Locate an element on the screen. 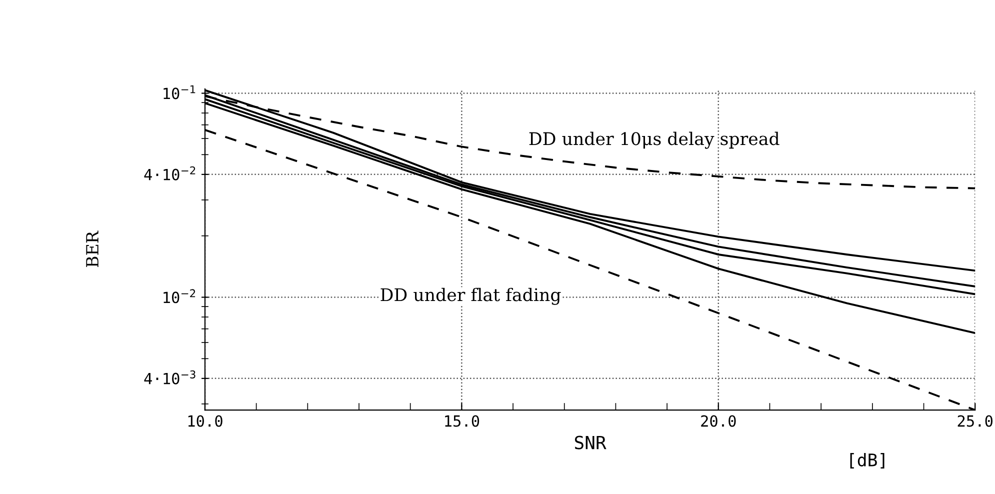 Image resolution: width=995 pixels, height=494 pixels. text: [dB] is located at coordinates (867, 461).